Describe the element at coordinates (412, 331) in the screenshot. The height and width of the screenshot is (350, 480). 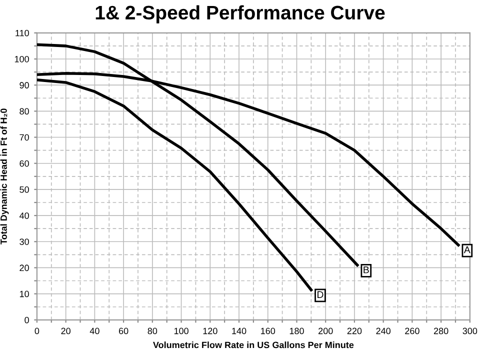
I see `x-tick-label: 260` at that location.